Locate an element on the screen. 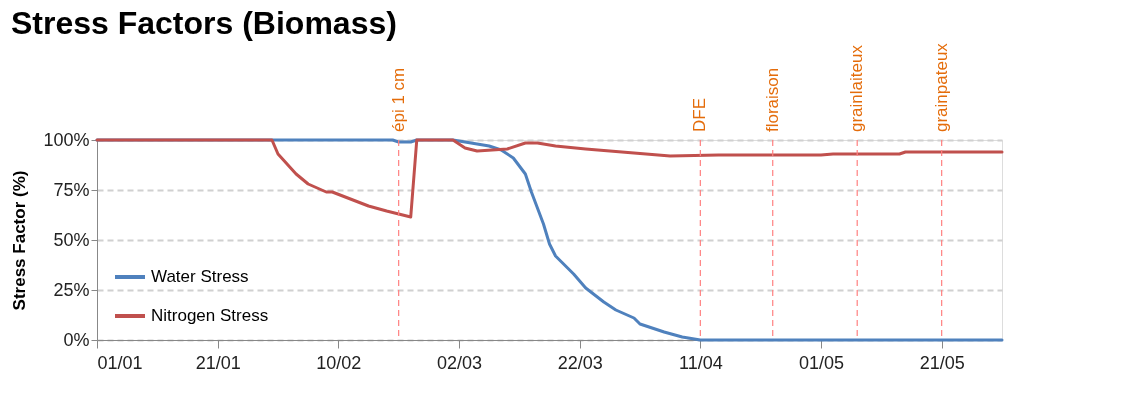  y-tick-label: 0% is located at coordinates (76, 339).